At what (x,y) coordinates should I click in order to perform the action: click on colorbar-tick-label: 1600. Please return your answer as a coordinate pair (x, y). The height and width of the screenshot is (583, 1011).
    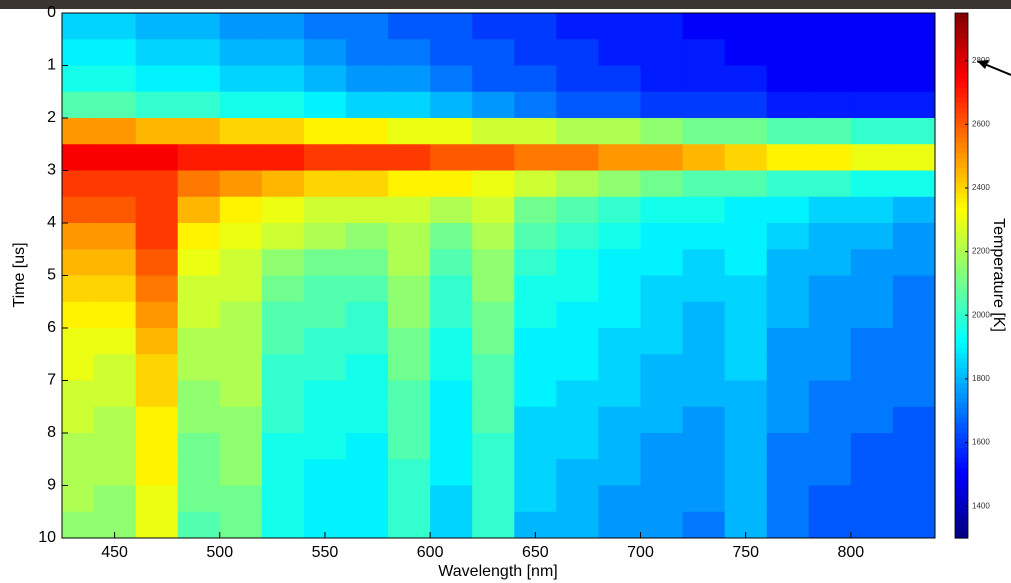
    Looking at the image, I should click on (981, 442).